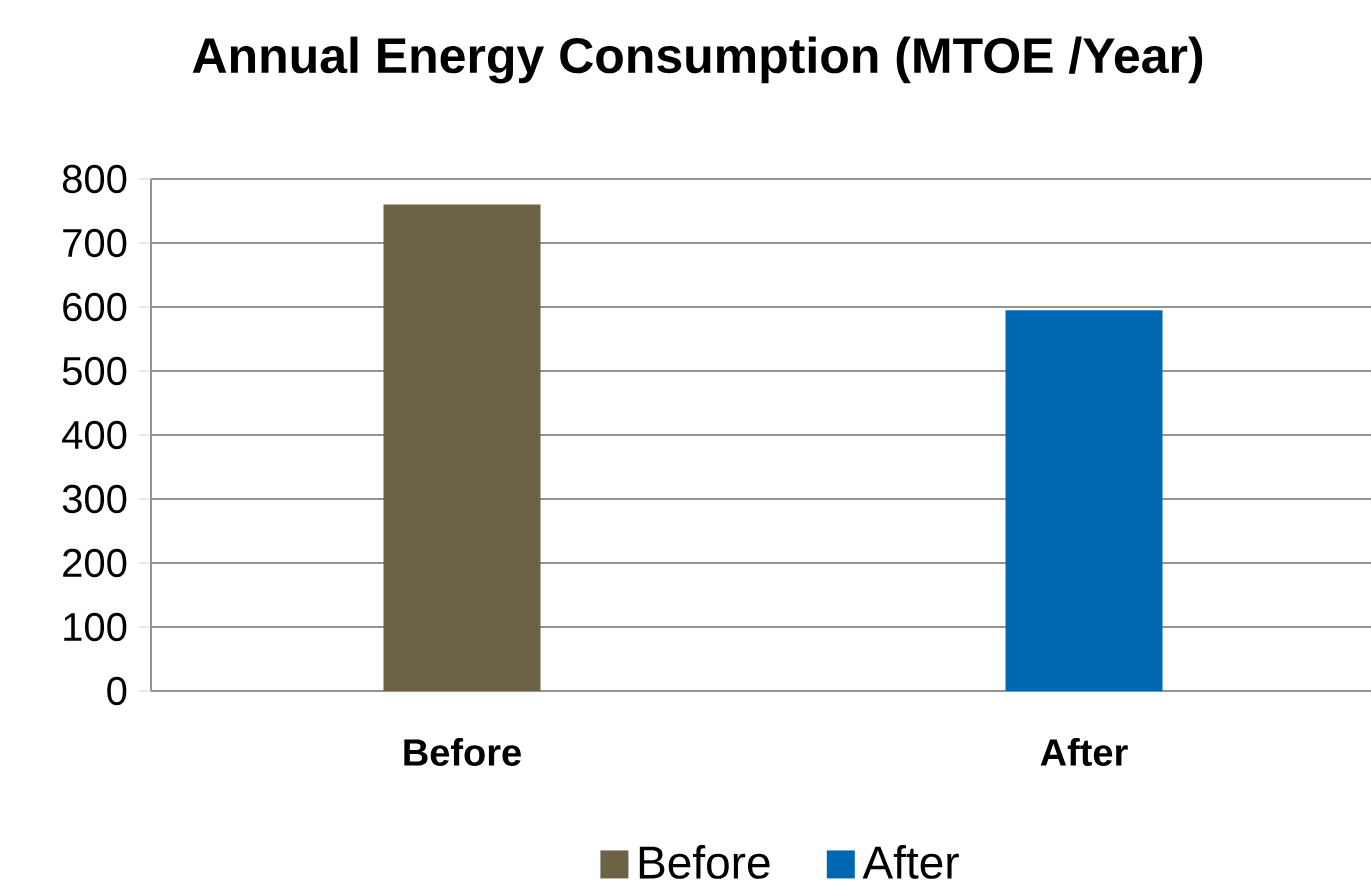 The width and height of the screenshot is (1371, 889). I want to click on y-tick-label: 500, so click(94, 371).